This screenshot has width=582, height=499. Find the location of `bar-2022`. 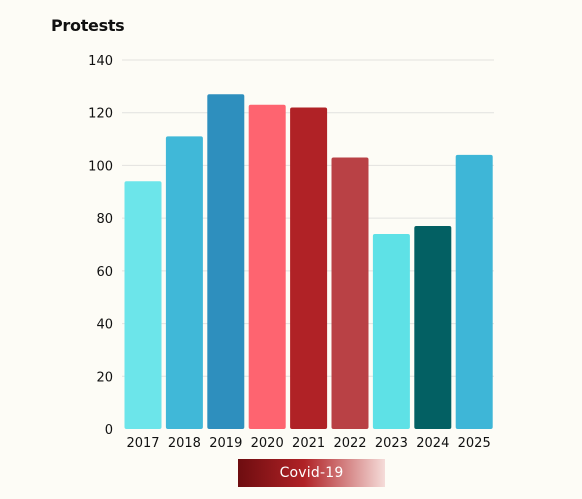

bar-2022 is located at coordinates (350, 293).